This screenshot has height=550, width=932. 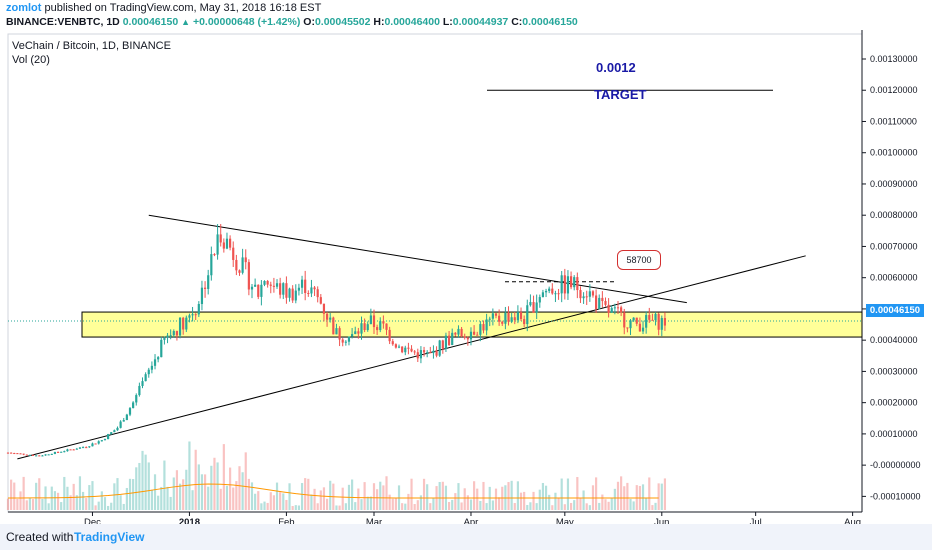 I want to click on tradingview-logo: TradingView, so click(x=109, y=537).